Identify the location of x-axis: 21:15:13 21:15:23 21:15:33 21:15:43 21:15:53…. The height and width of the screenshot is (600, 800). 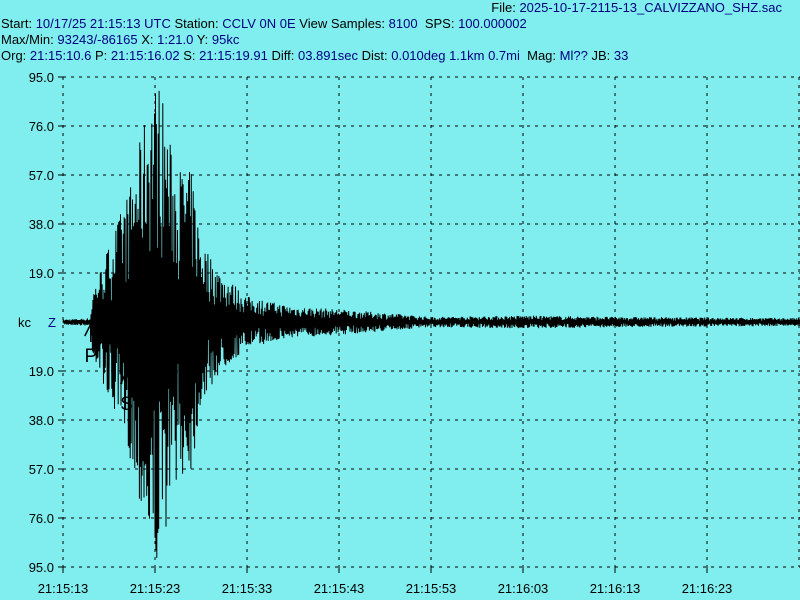
(385, 581).